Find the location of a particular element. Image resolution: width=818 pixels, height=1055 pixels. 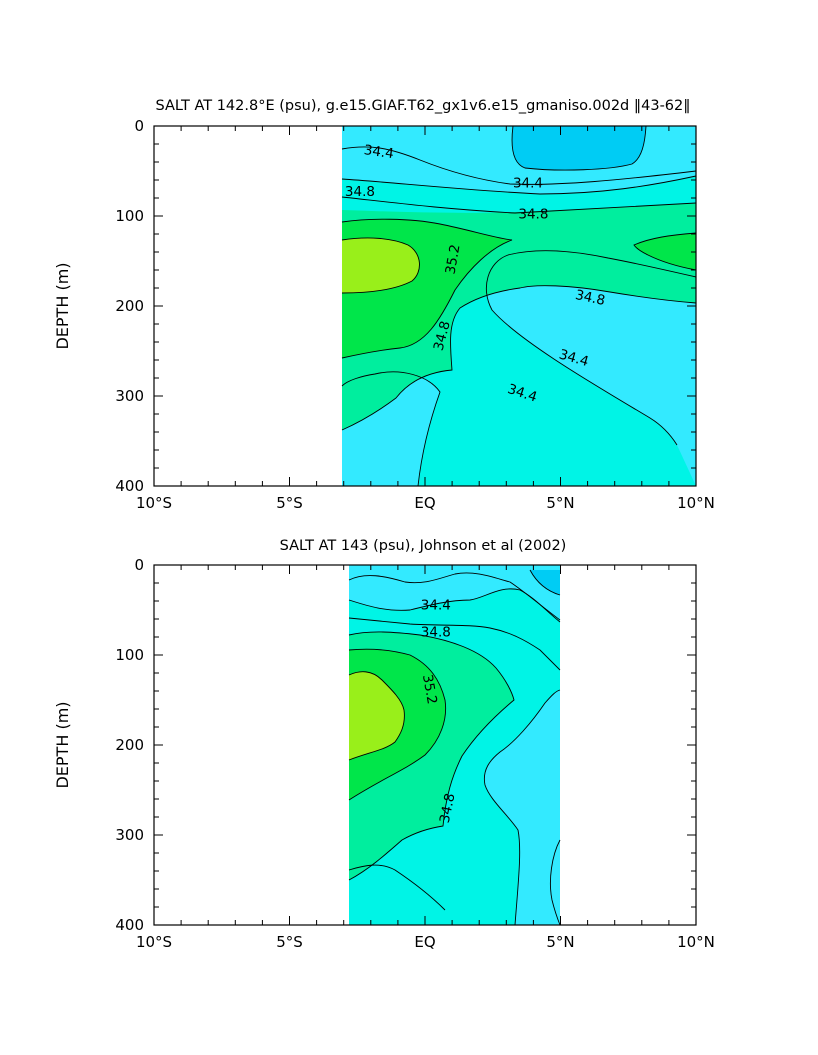

bottom-contour-lines is located at coordinates (454, 747).